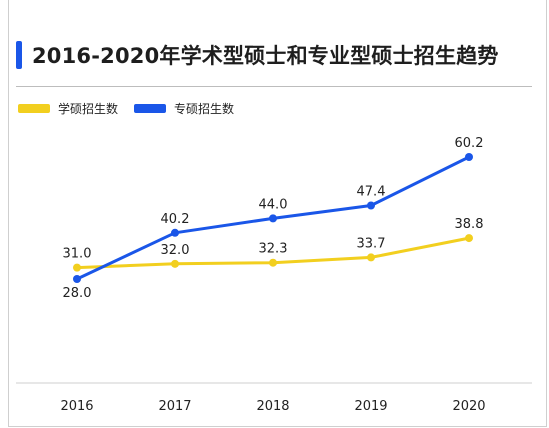 The image size is (549, 428). Describe the element at coordinates (265, 56) in the screenshot. I see `chart-title: 2016-2020年学术型硕士和专业型硕士招生趋势` at that location.